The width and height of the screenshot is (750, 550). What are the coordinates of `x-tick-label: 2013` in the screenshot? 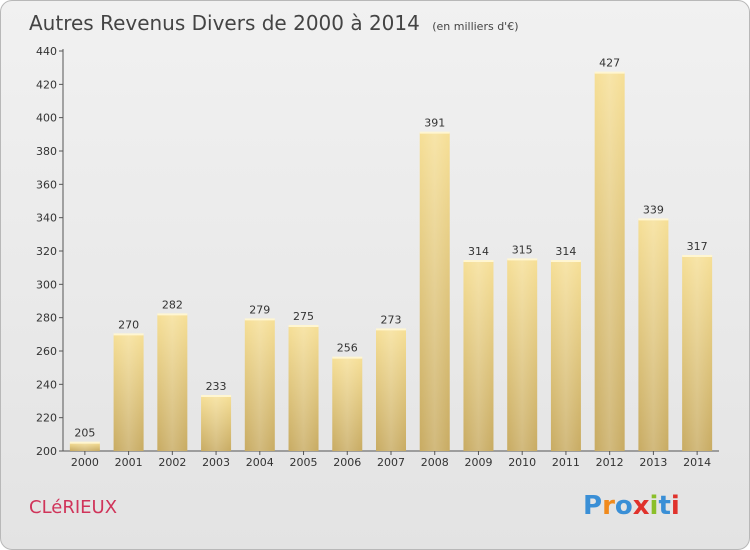 It's located at (653, 462).